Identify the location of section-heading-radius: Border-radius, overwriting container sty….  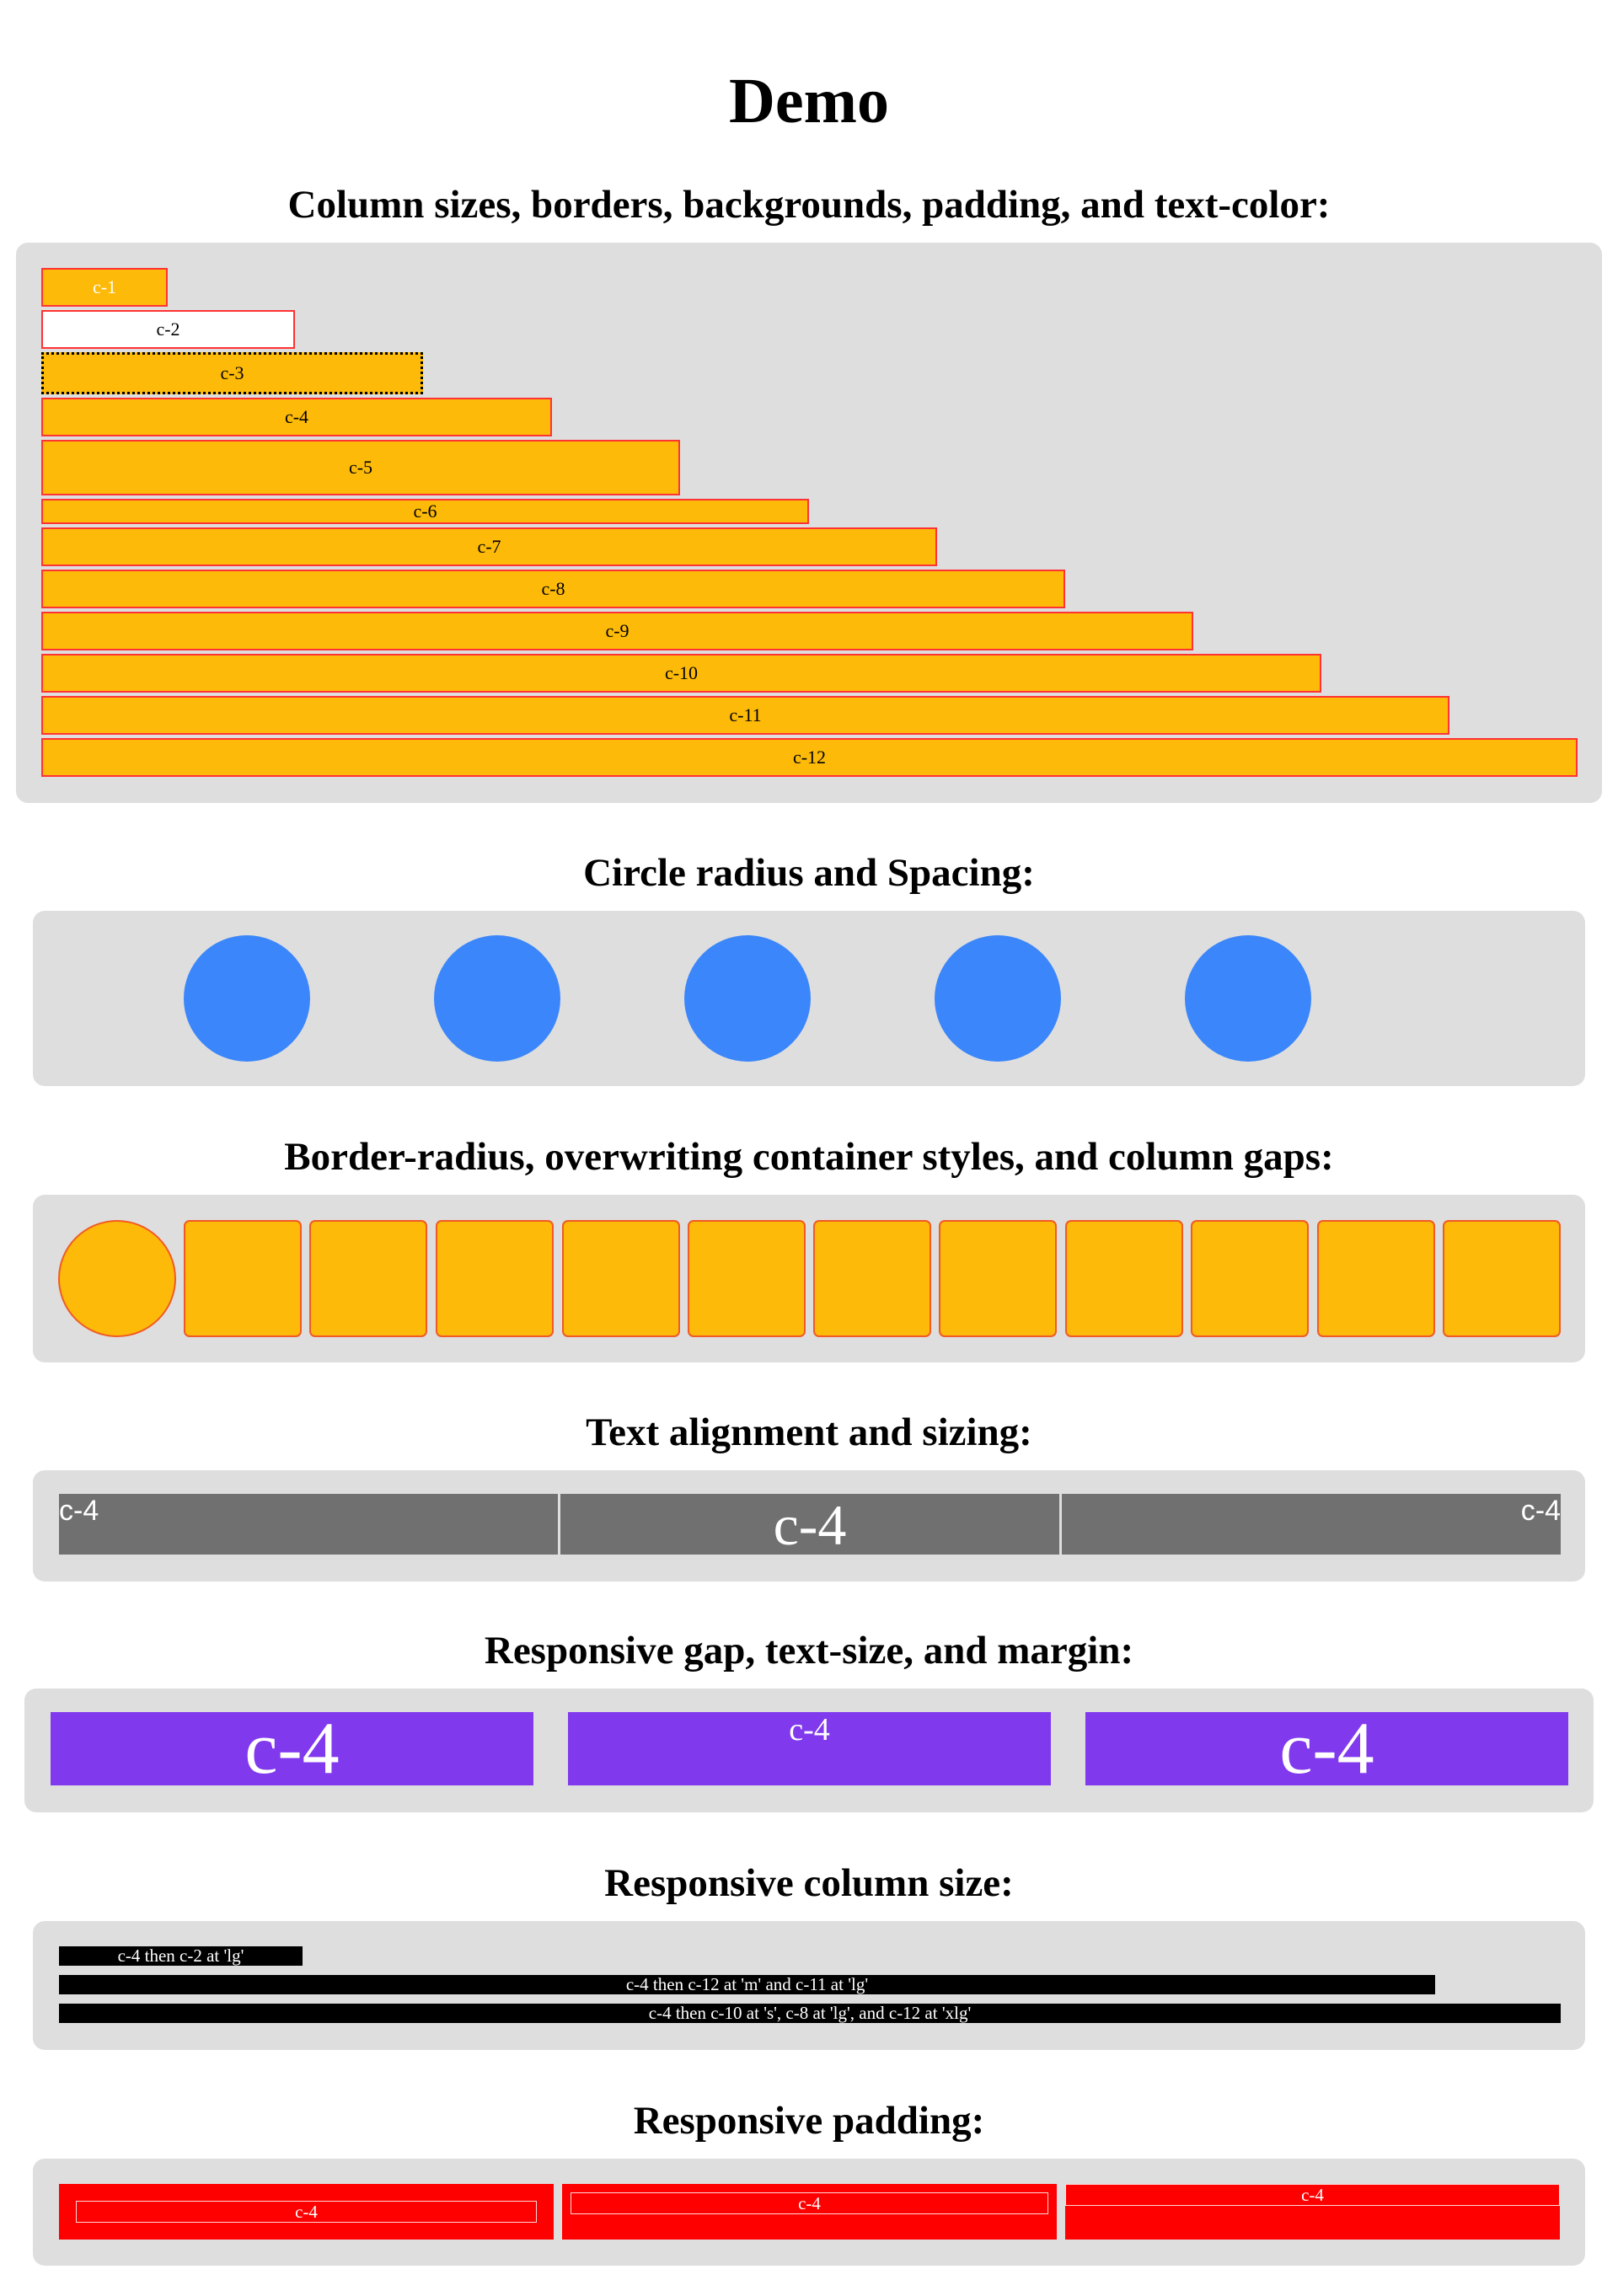
(809, 1157).